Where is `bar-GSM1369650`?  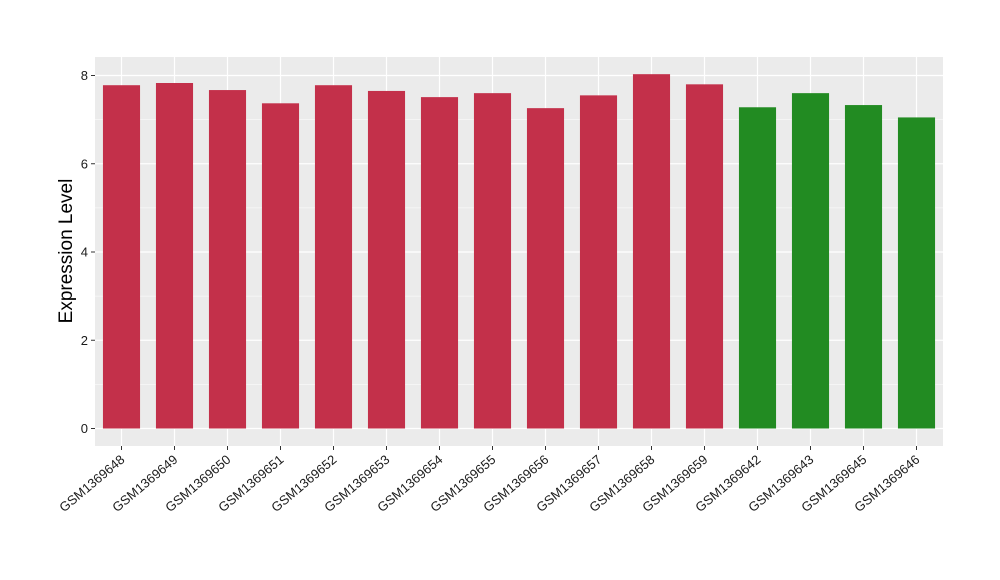
bar-GSM1369650 is located at coordinates (227, 259).